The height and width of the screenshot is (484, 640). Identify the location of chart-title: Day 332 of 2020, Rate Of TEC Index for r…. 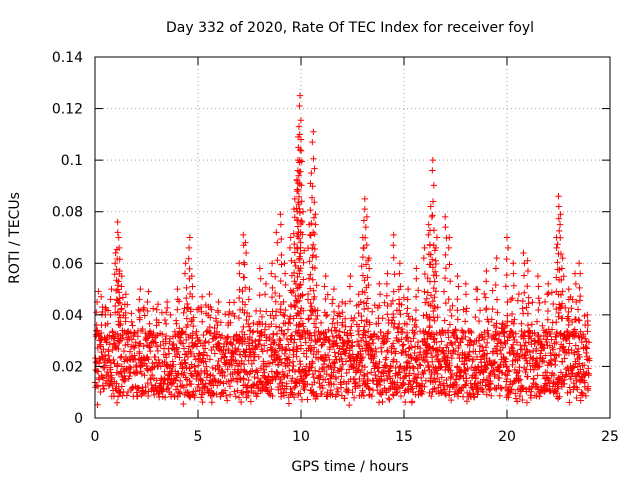
(350, 28).